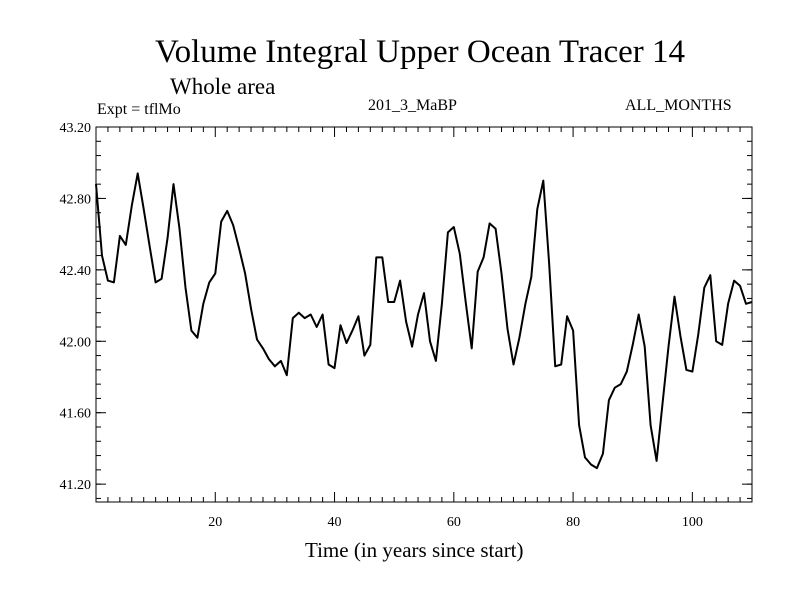 This screenshot has width=800, height=600. What do you see at coordinates (414, 550) in the screenshot?
I see `x-axis-label: Time (in years since start)` at bounding box center [414, 550].